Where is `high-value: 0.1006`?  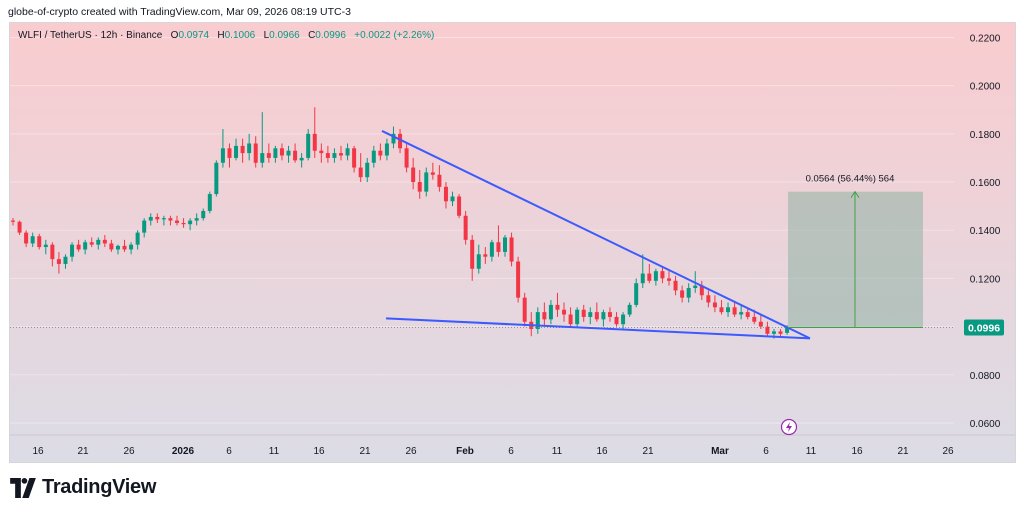 high-value: 0.1006 is located at coordinates (240, 35).